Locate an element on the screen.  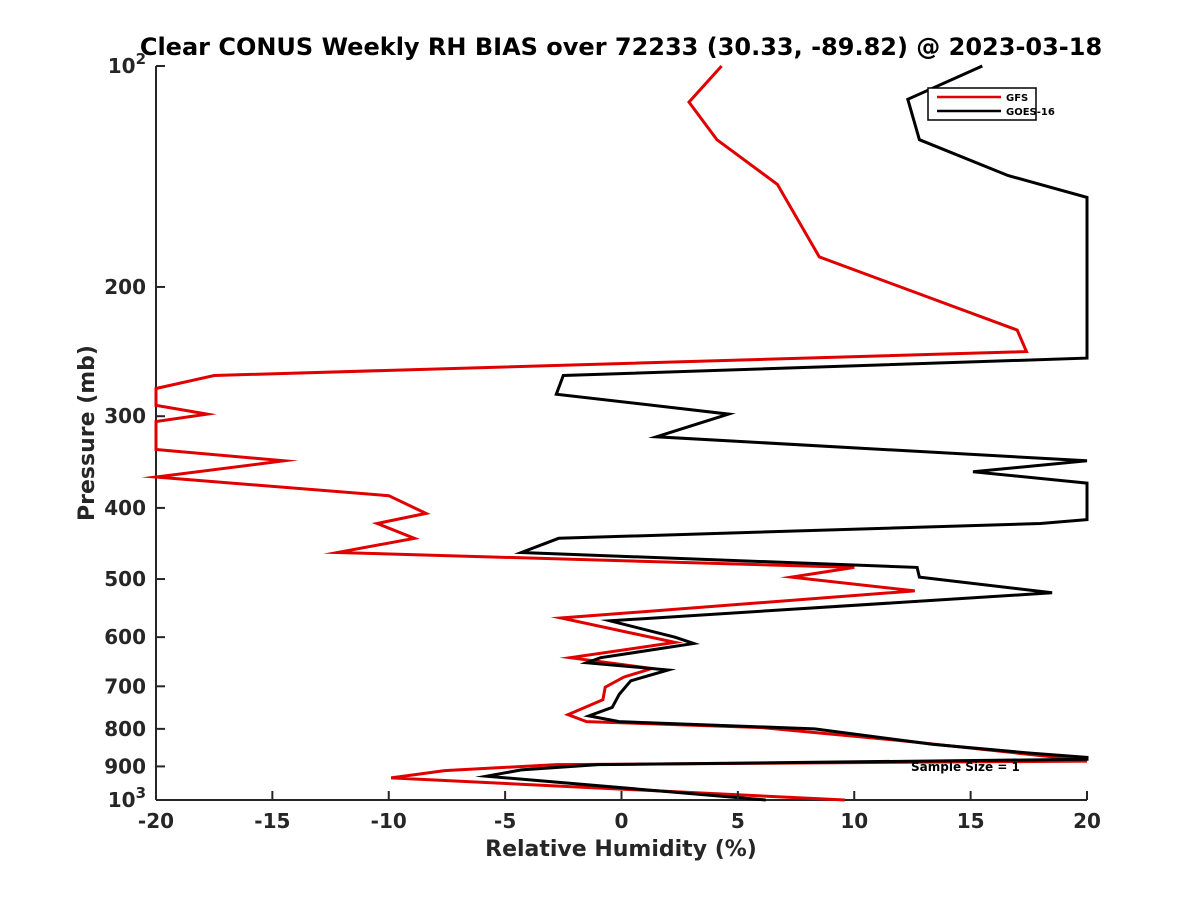
y-tick-label: 700 is located at coordinates (125, 686).